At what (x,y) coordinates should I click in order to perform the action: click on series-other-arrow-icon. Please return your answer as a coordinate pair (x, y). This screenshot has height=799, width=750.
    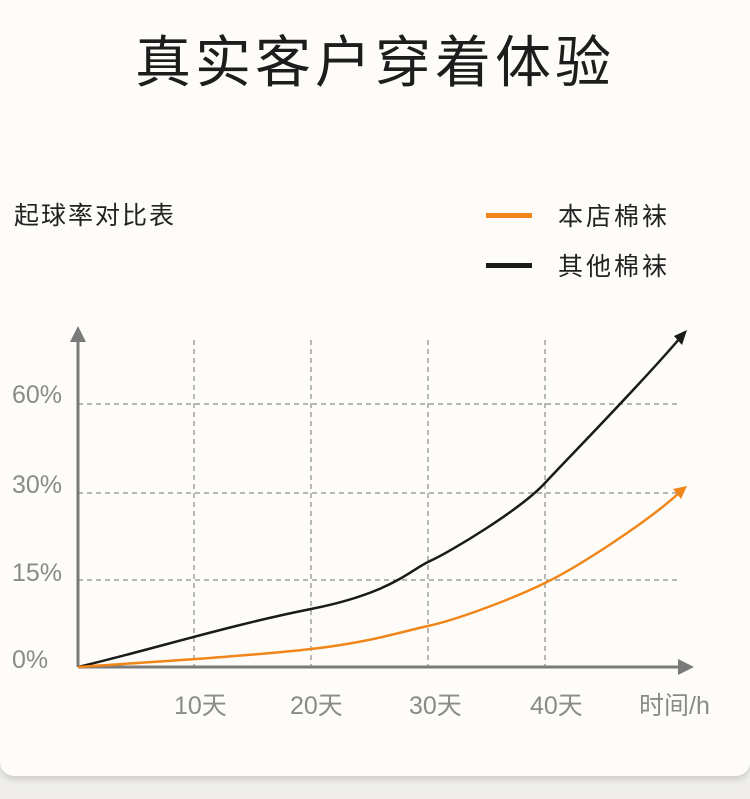
    Looking at the image, I should click on (680, 337).